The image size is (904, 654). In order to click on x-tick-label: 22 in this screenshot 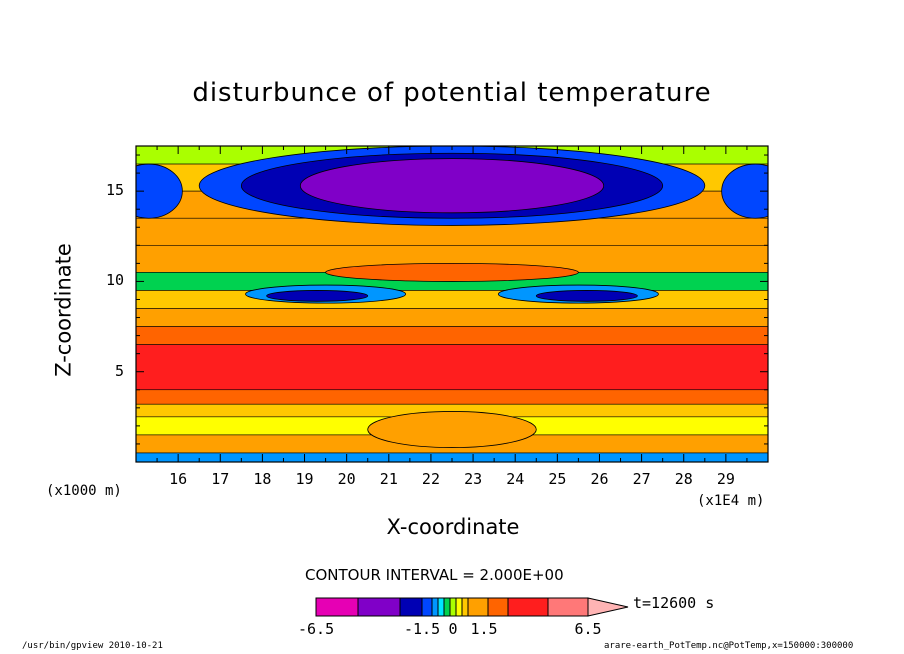, I will do `click(430, 479)`.